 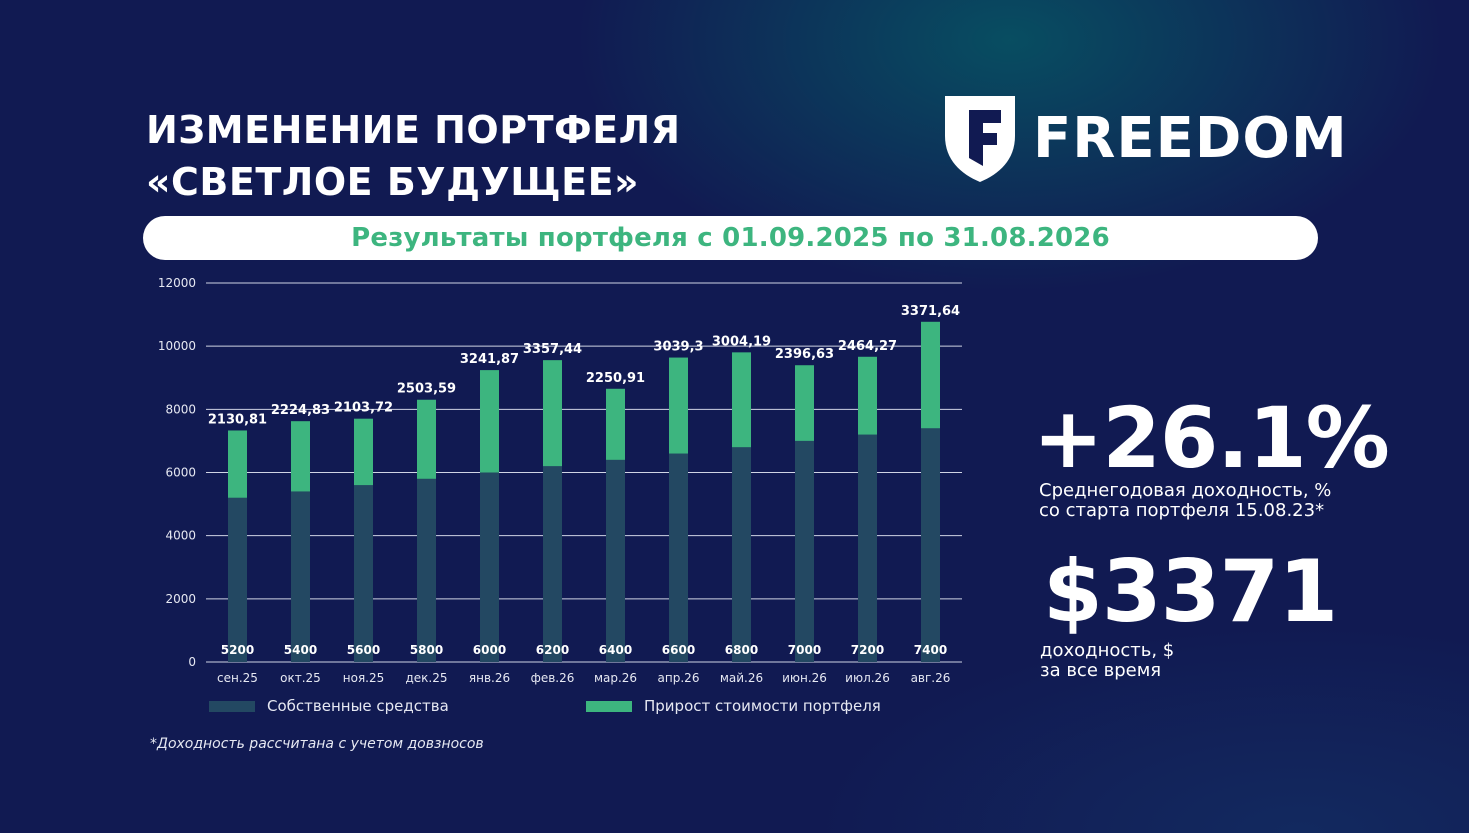 I want to click on data-label-growth-2: 2103,72, so click(x=363, y=408).